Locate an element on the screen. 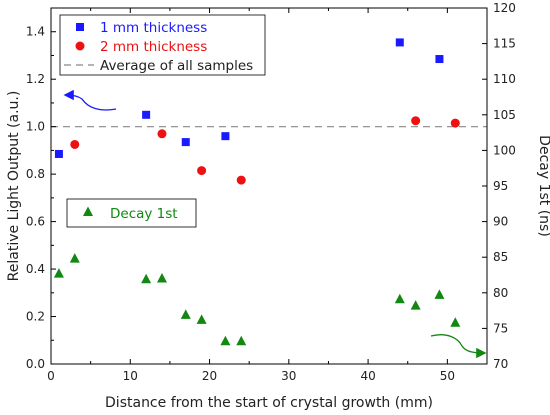 The width and height of the screenshot is (550, 415). legend-label-2mm: 2 mm thickness is located at coordinates (153, 47).